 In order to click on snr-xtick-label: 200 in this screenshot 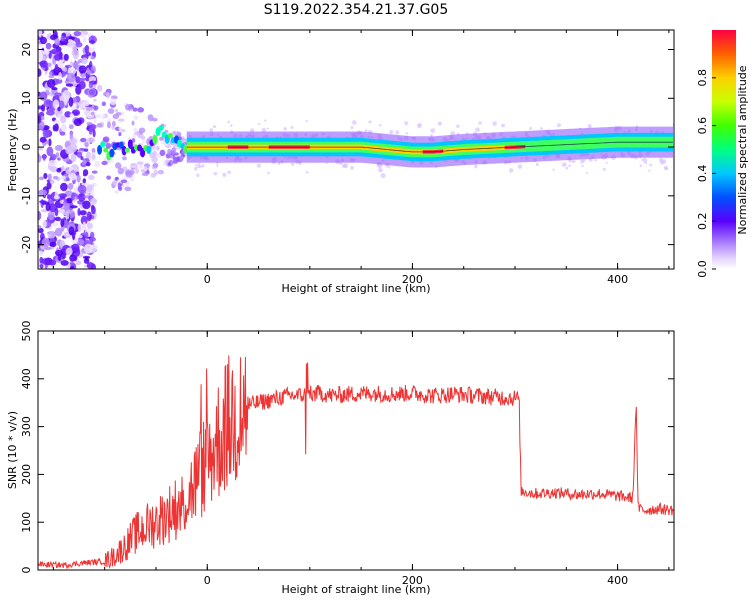, I will do `click(412, 580)`.